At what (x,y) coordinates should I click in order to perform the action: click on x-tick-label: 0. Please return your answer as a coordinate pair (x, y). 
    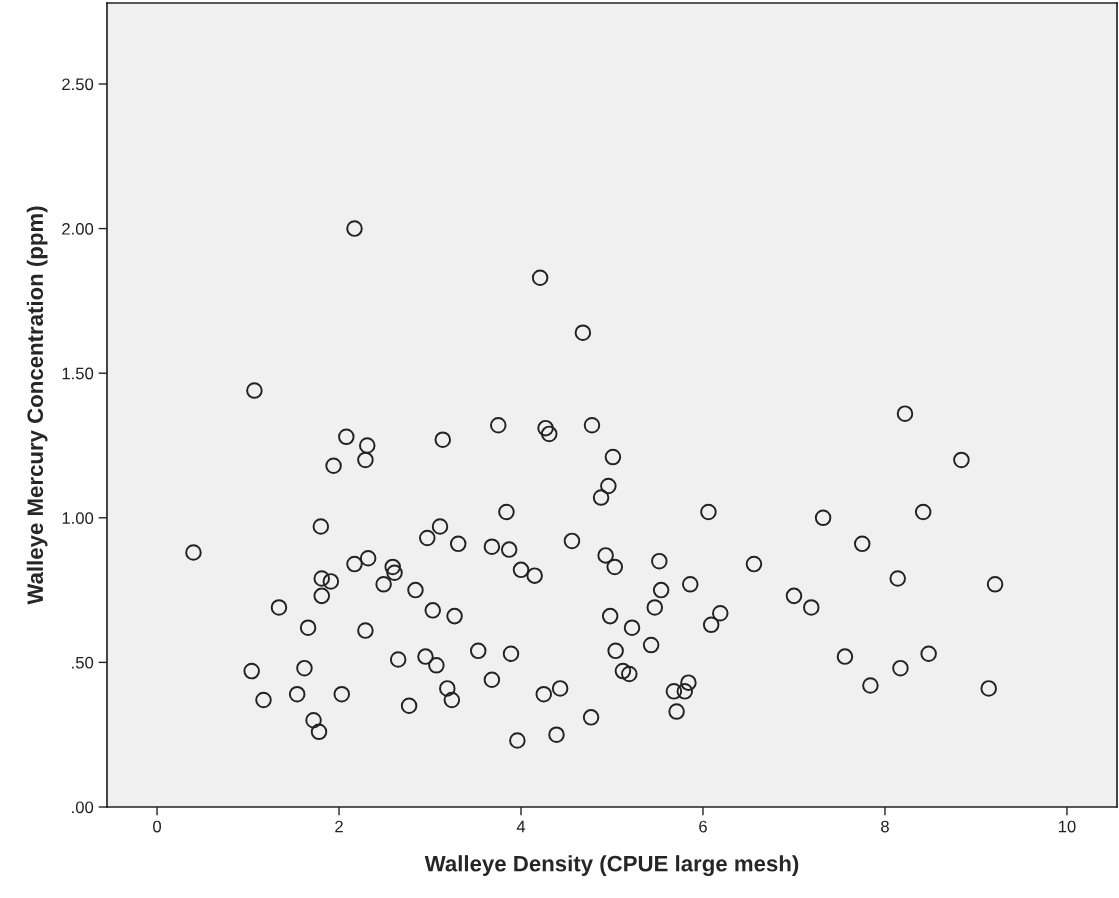
    Looking at the image, I should click on (157, 826).